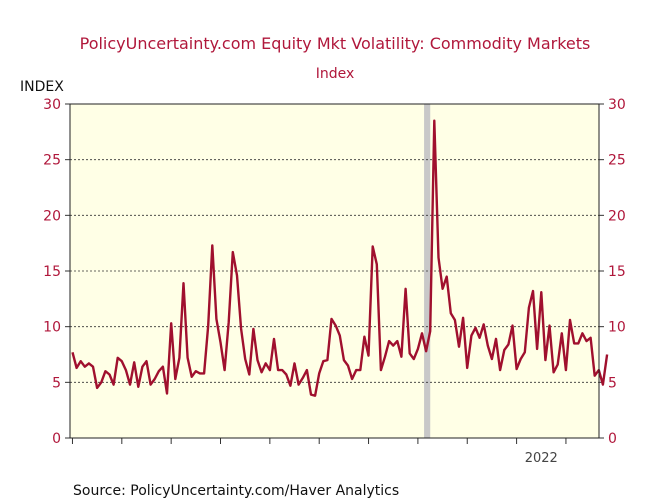 The image size is (670, 503). What do you see at coordinates (617, 161) in the screenshot?
I see `y-tick-label-right: 25` at bounding box center [617, 161].